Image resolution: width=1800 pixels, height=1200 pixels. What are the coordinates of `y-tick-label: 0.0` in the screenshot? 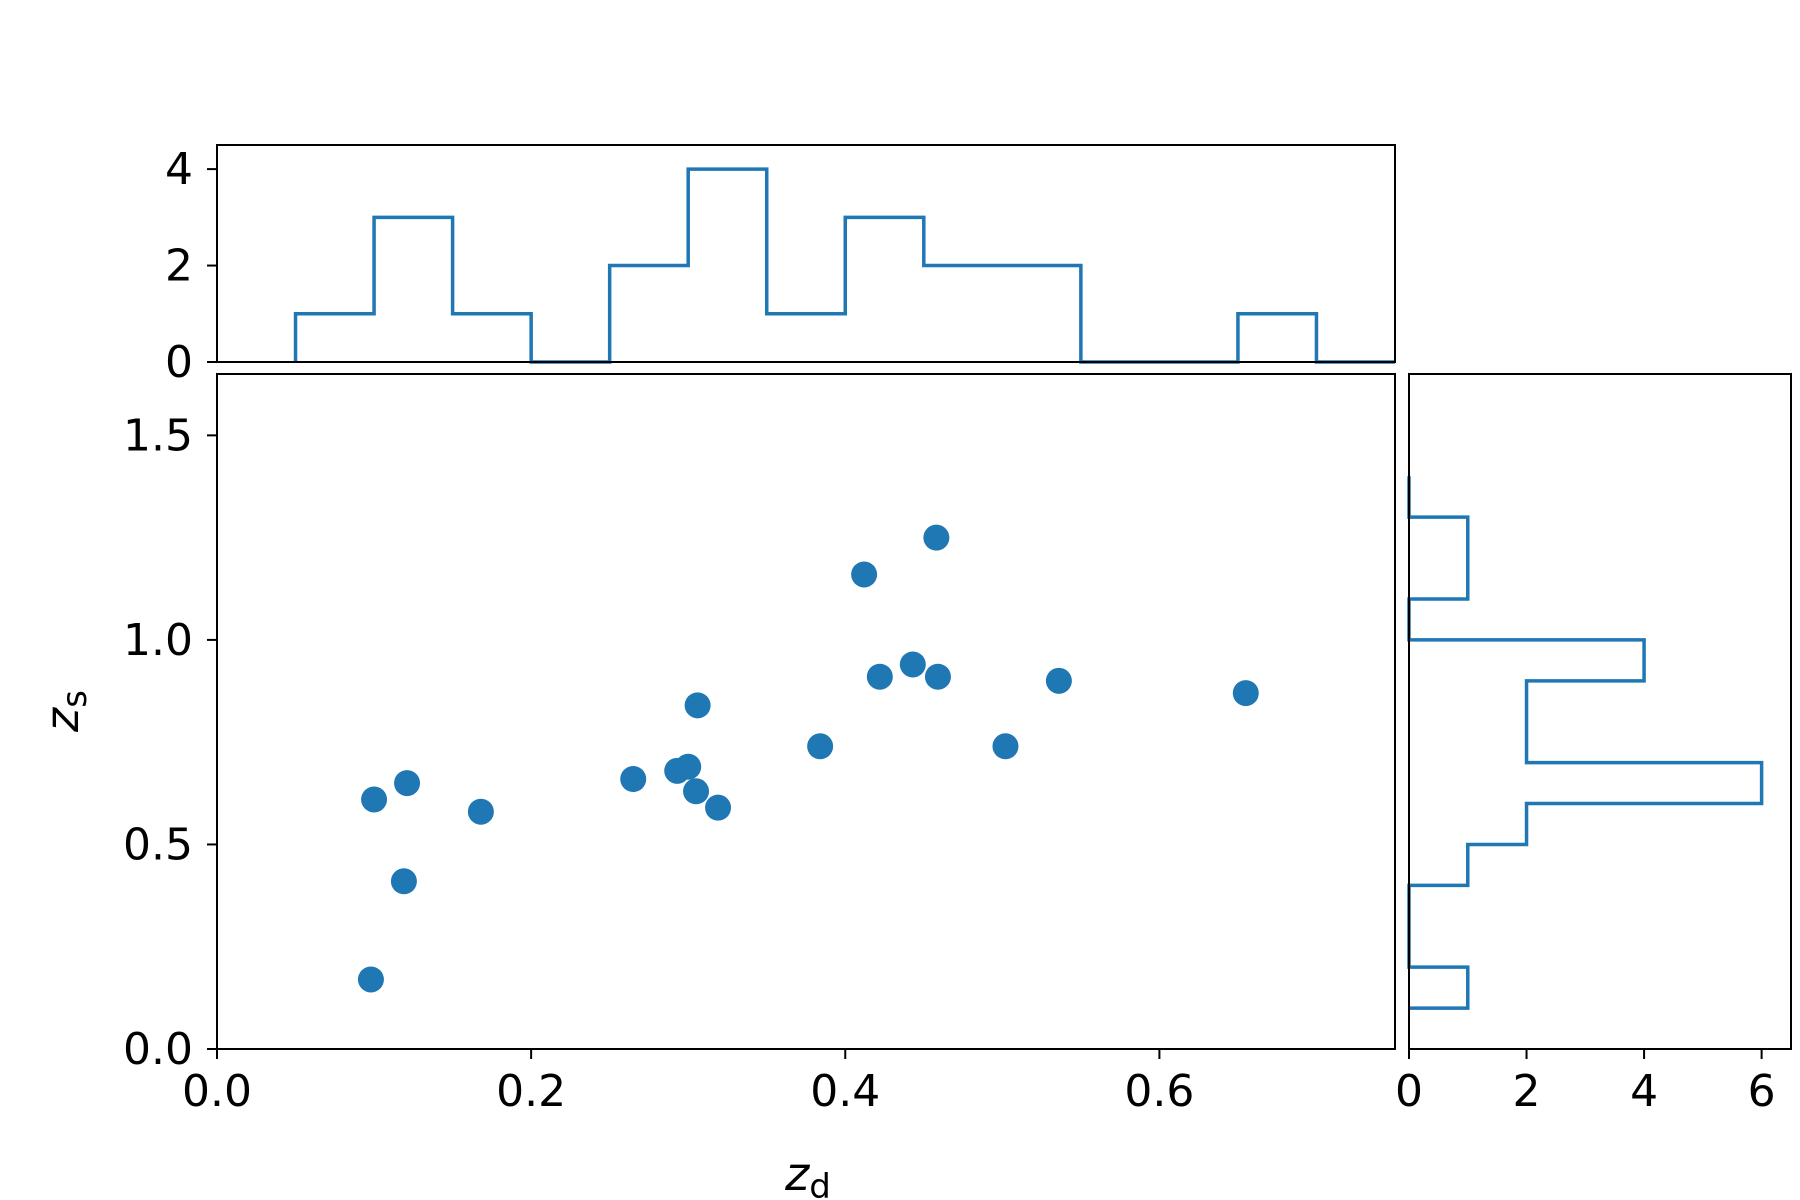 It's located at (158, 1049).